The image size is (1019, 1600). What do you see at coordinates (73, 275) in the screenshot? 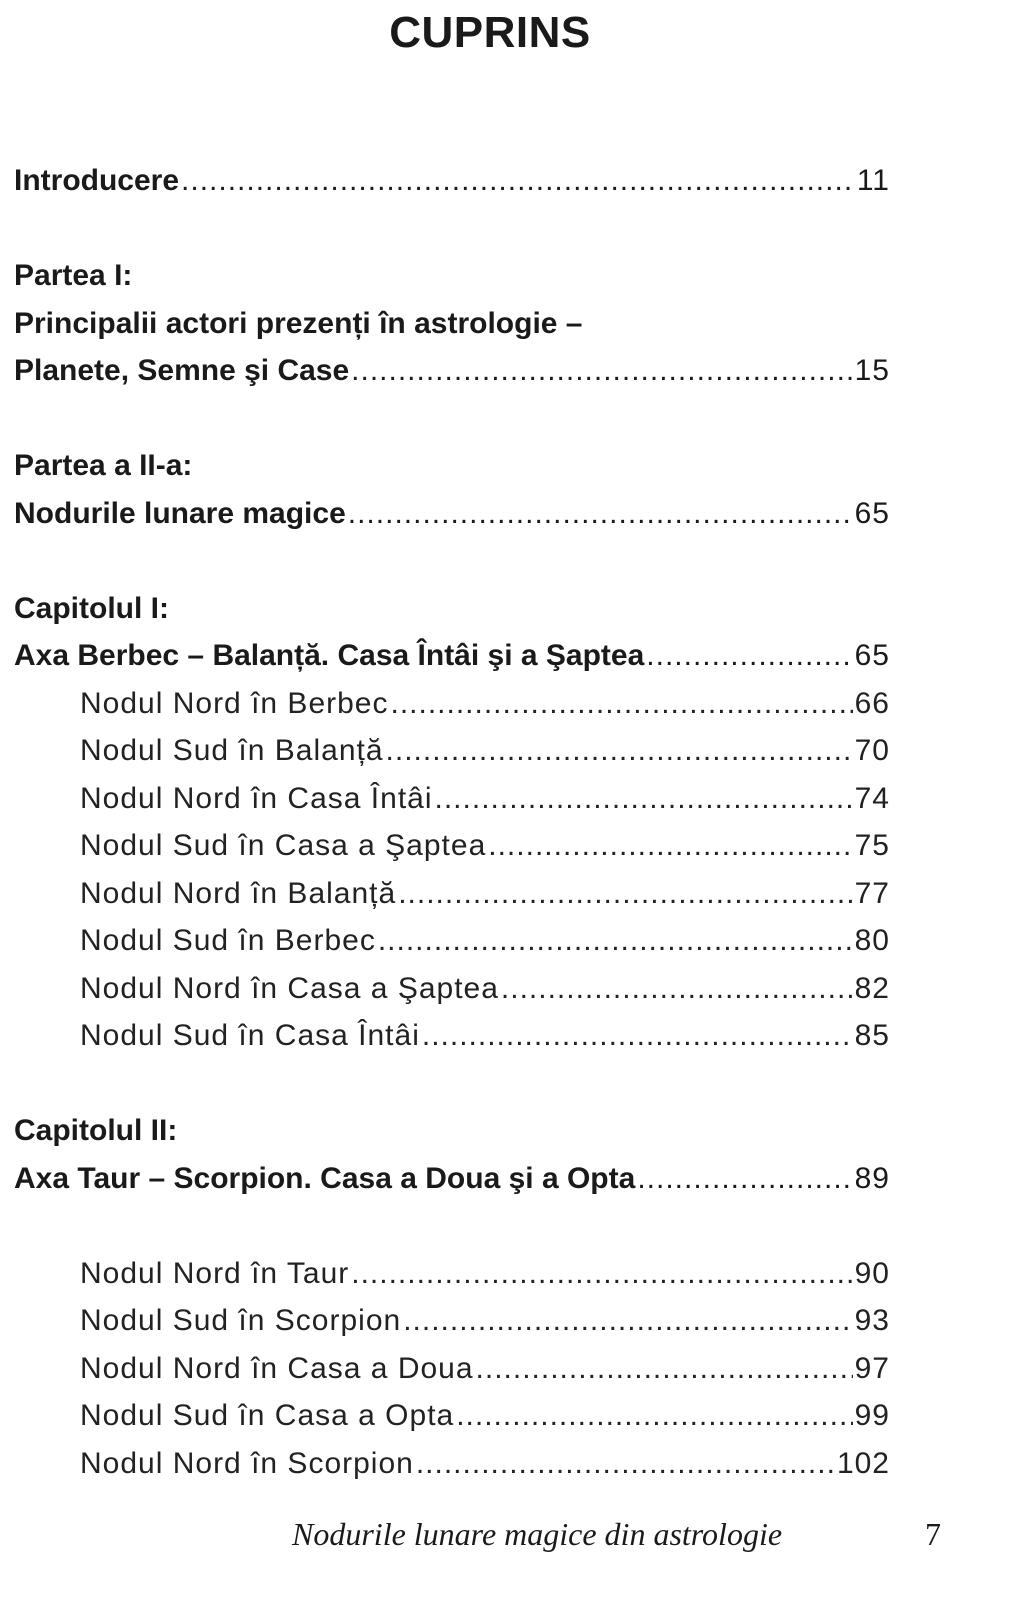
I see `toc-entry-text: Partea I:` at bounding box center [73, 275].